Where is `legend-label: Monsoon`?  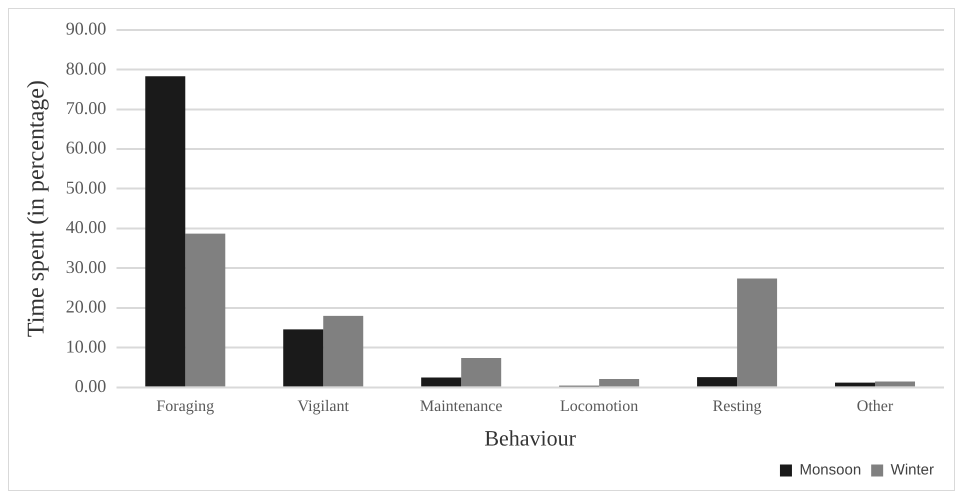
legend-label: Monsoon is located at coordinates (830, 470).